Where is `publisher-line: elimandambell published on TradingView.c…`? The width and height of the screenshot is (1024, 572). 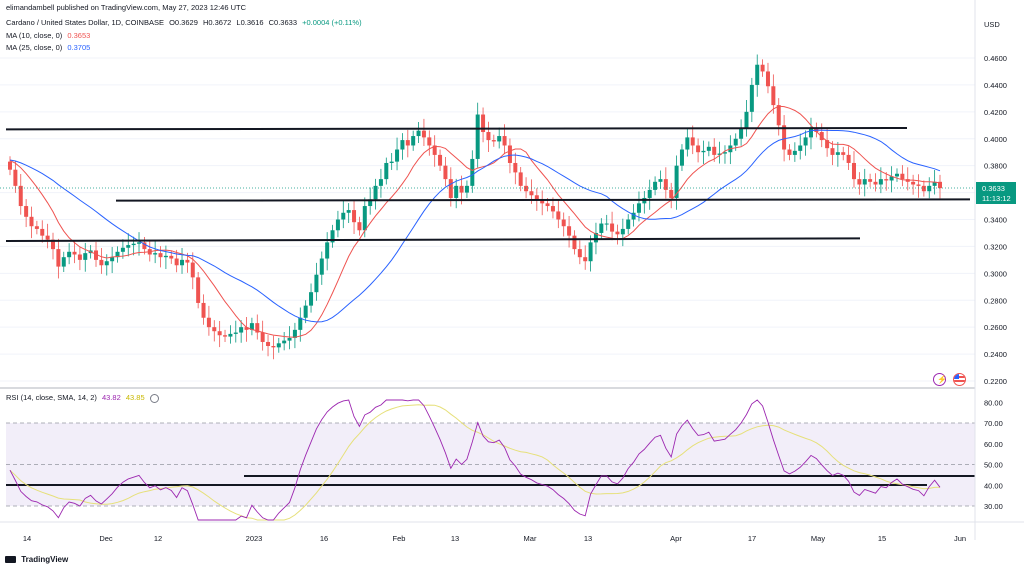
publisher-line: elimandambell published on TradingView.c… is located at coordinates (127, 8).